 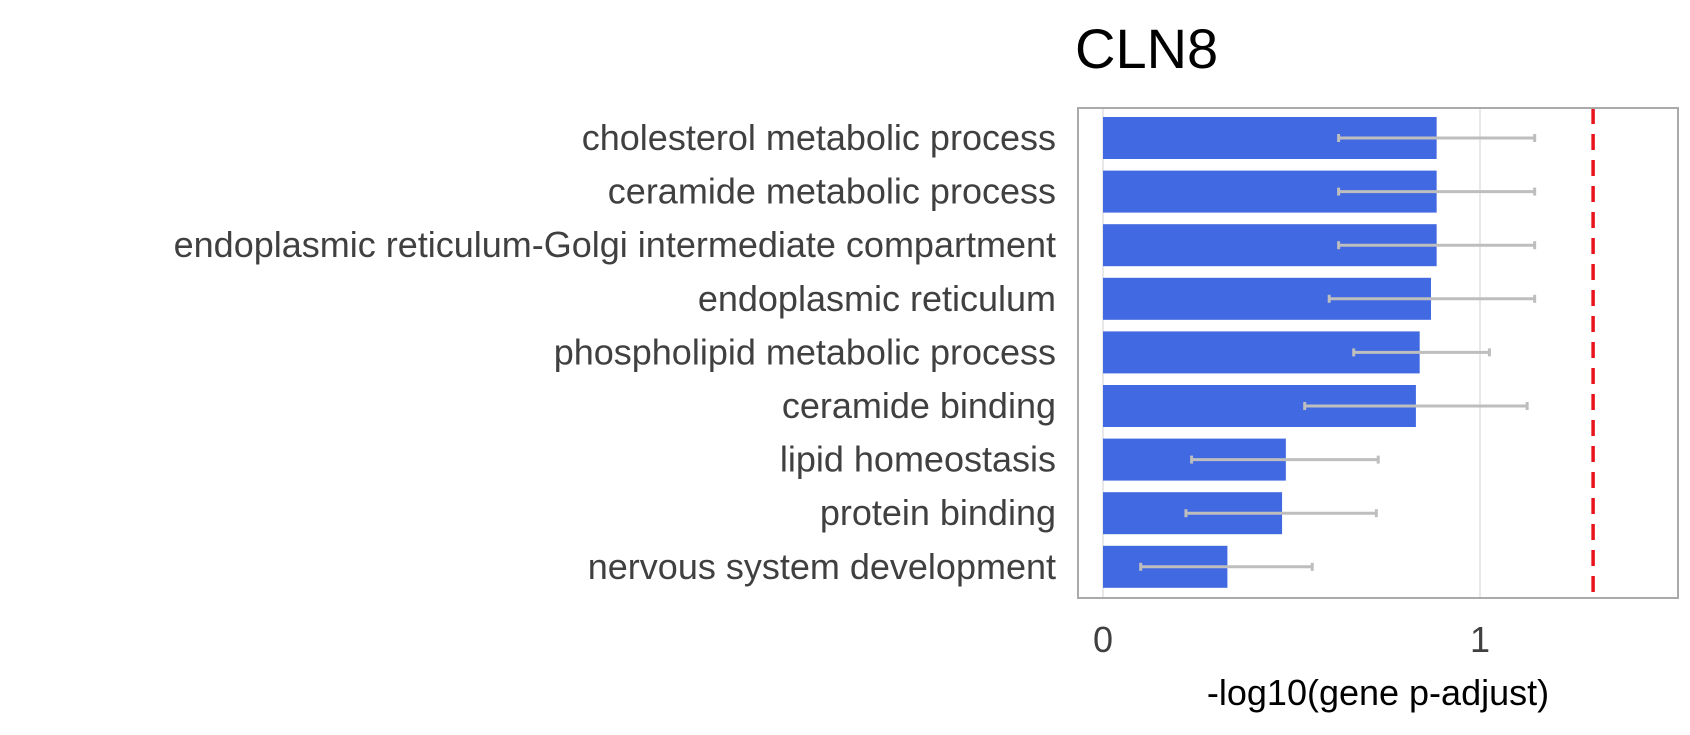 I want to click on x-axis-label: -log10(gene p-adjust), so click(x=1378, y=692).